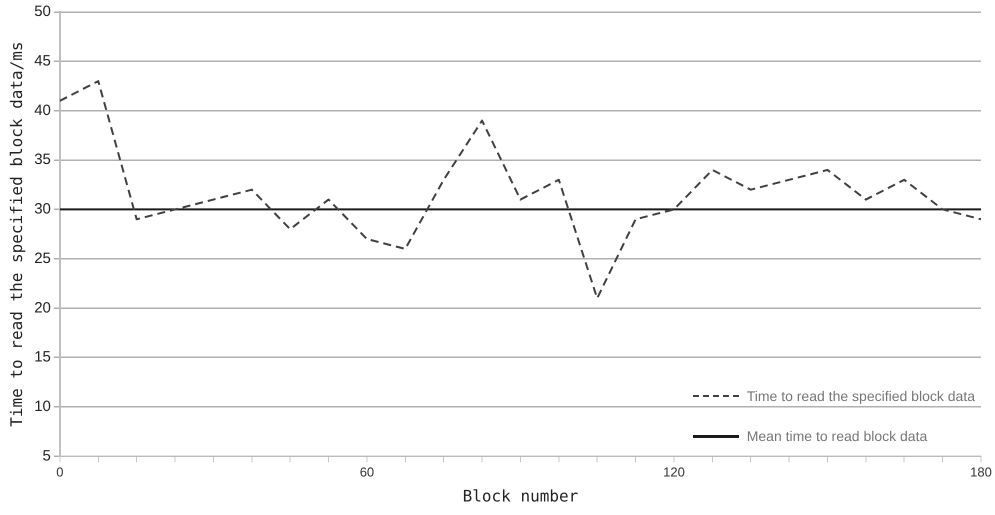 The height and width of the screenshot is (515, 995). I want to click on y-tick-label: 10, so click(42, 406).